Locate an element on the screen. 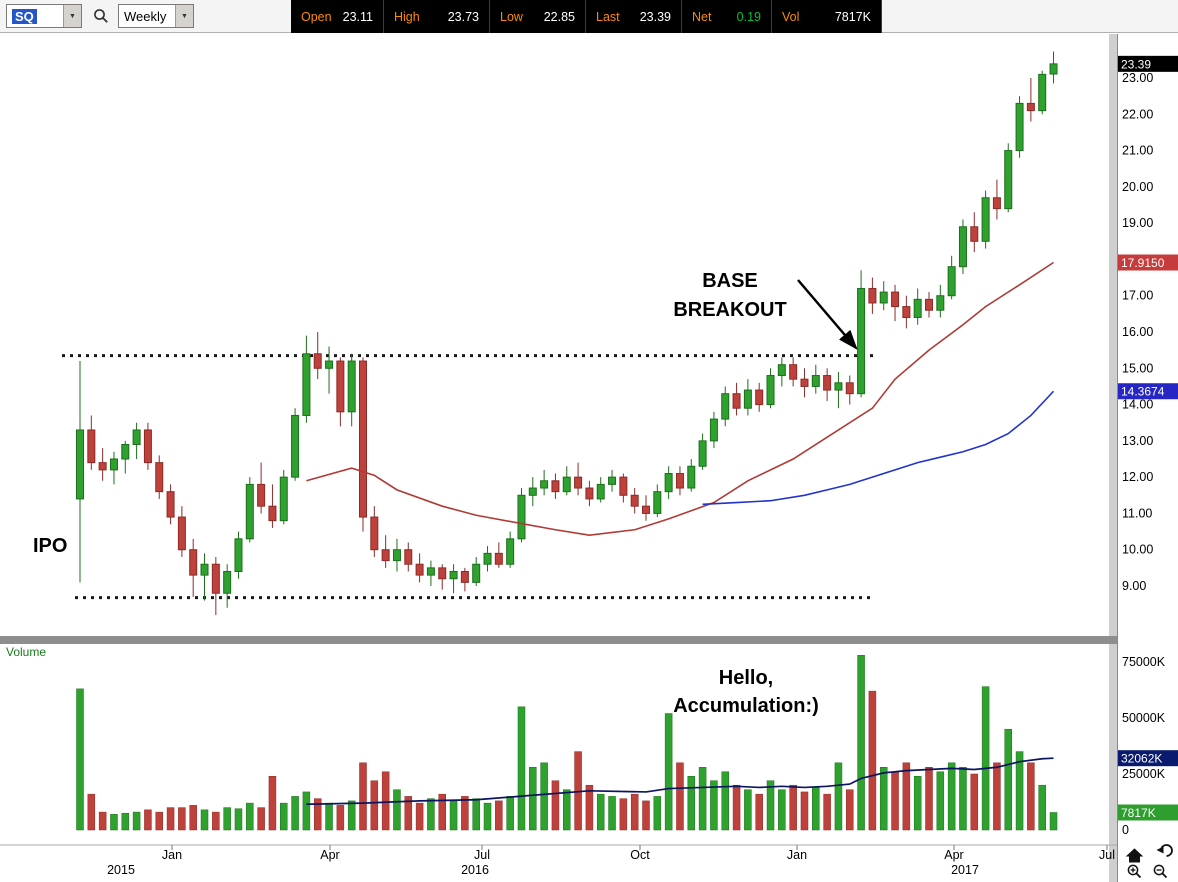  svg-text: 12.00 is located at coordinates (1137, 477).